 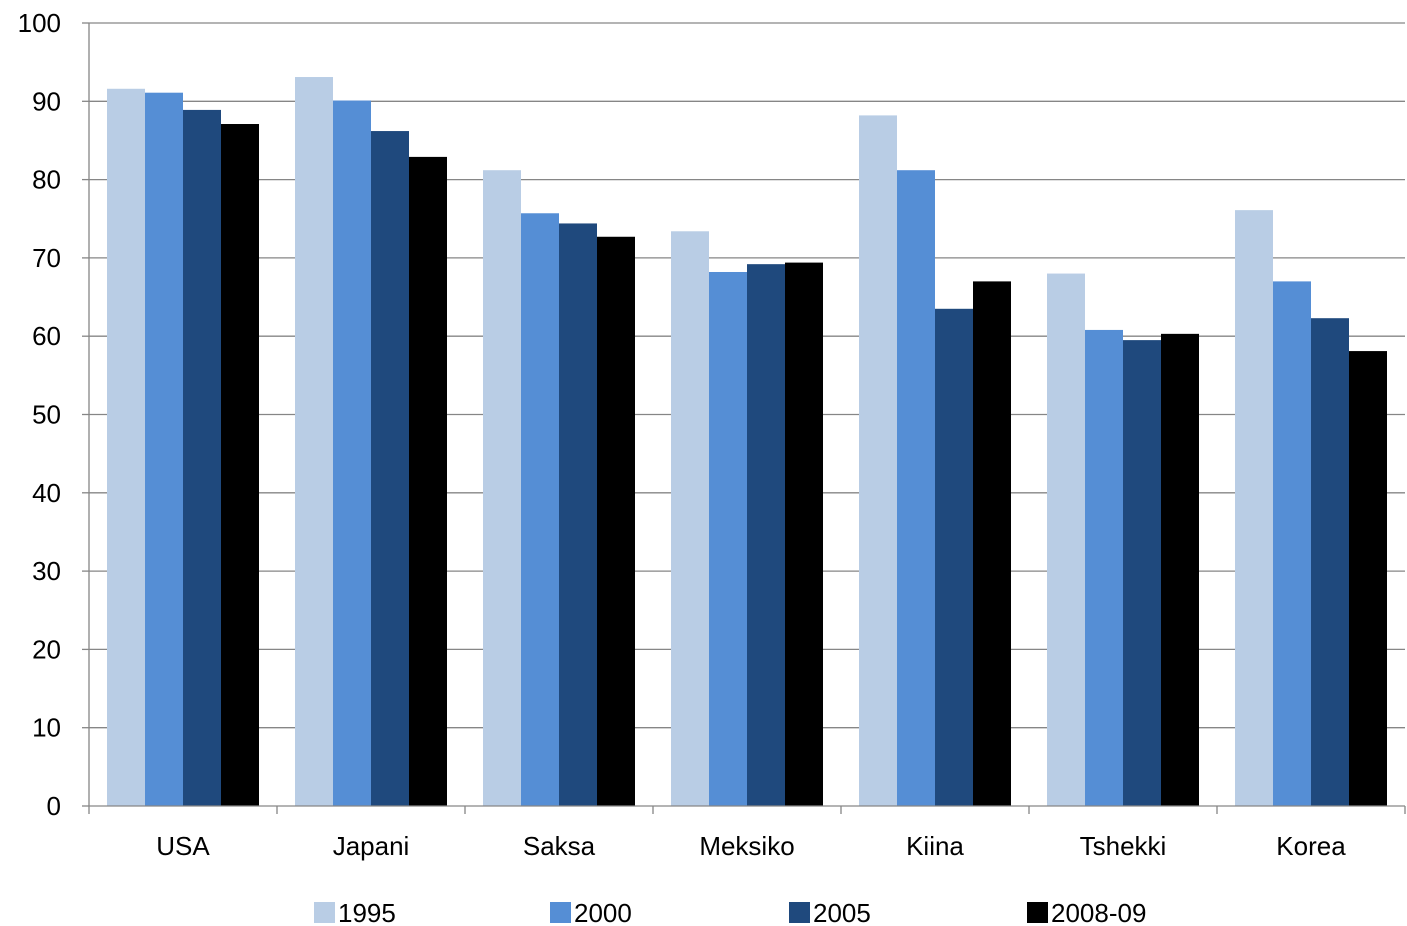 What do you see at coordinates (367, 912) in the screenshot?
I see `legend-label: 1995` at bounding box center [367, 912].